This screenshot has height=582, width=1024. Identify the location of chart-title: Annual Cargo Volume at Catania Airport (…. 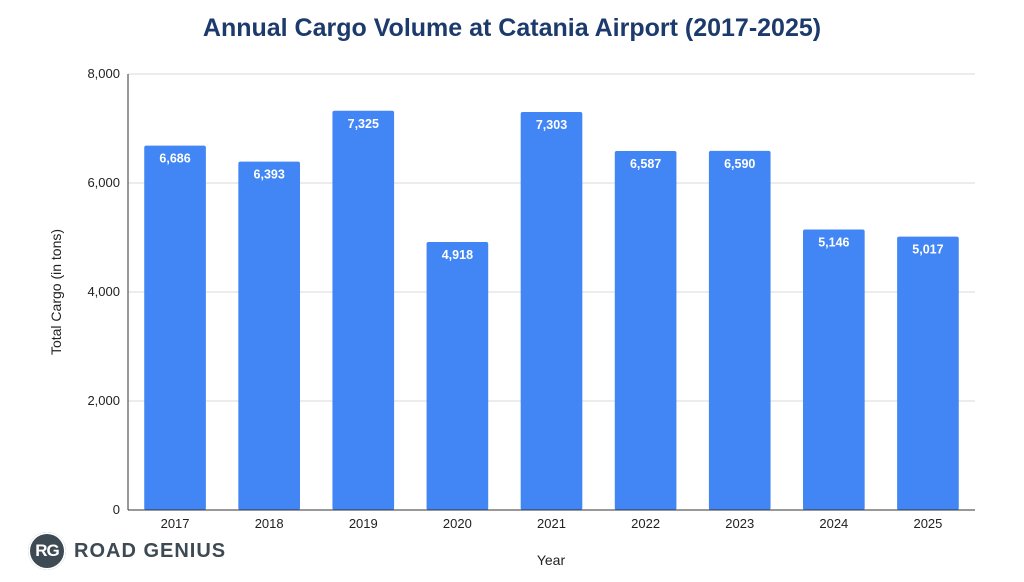
(512, 28).